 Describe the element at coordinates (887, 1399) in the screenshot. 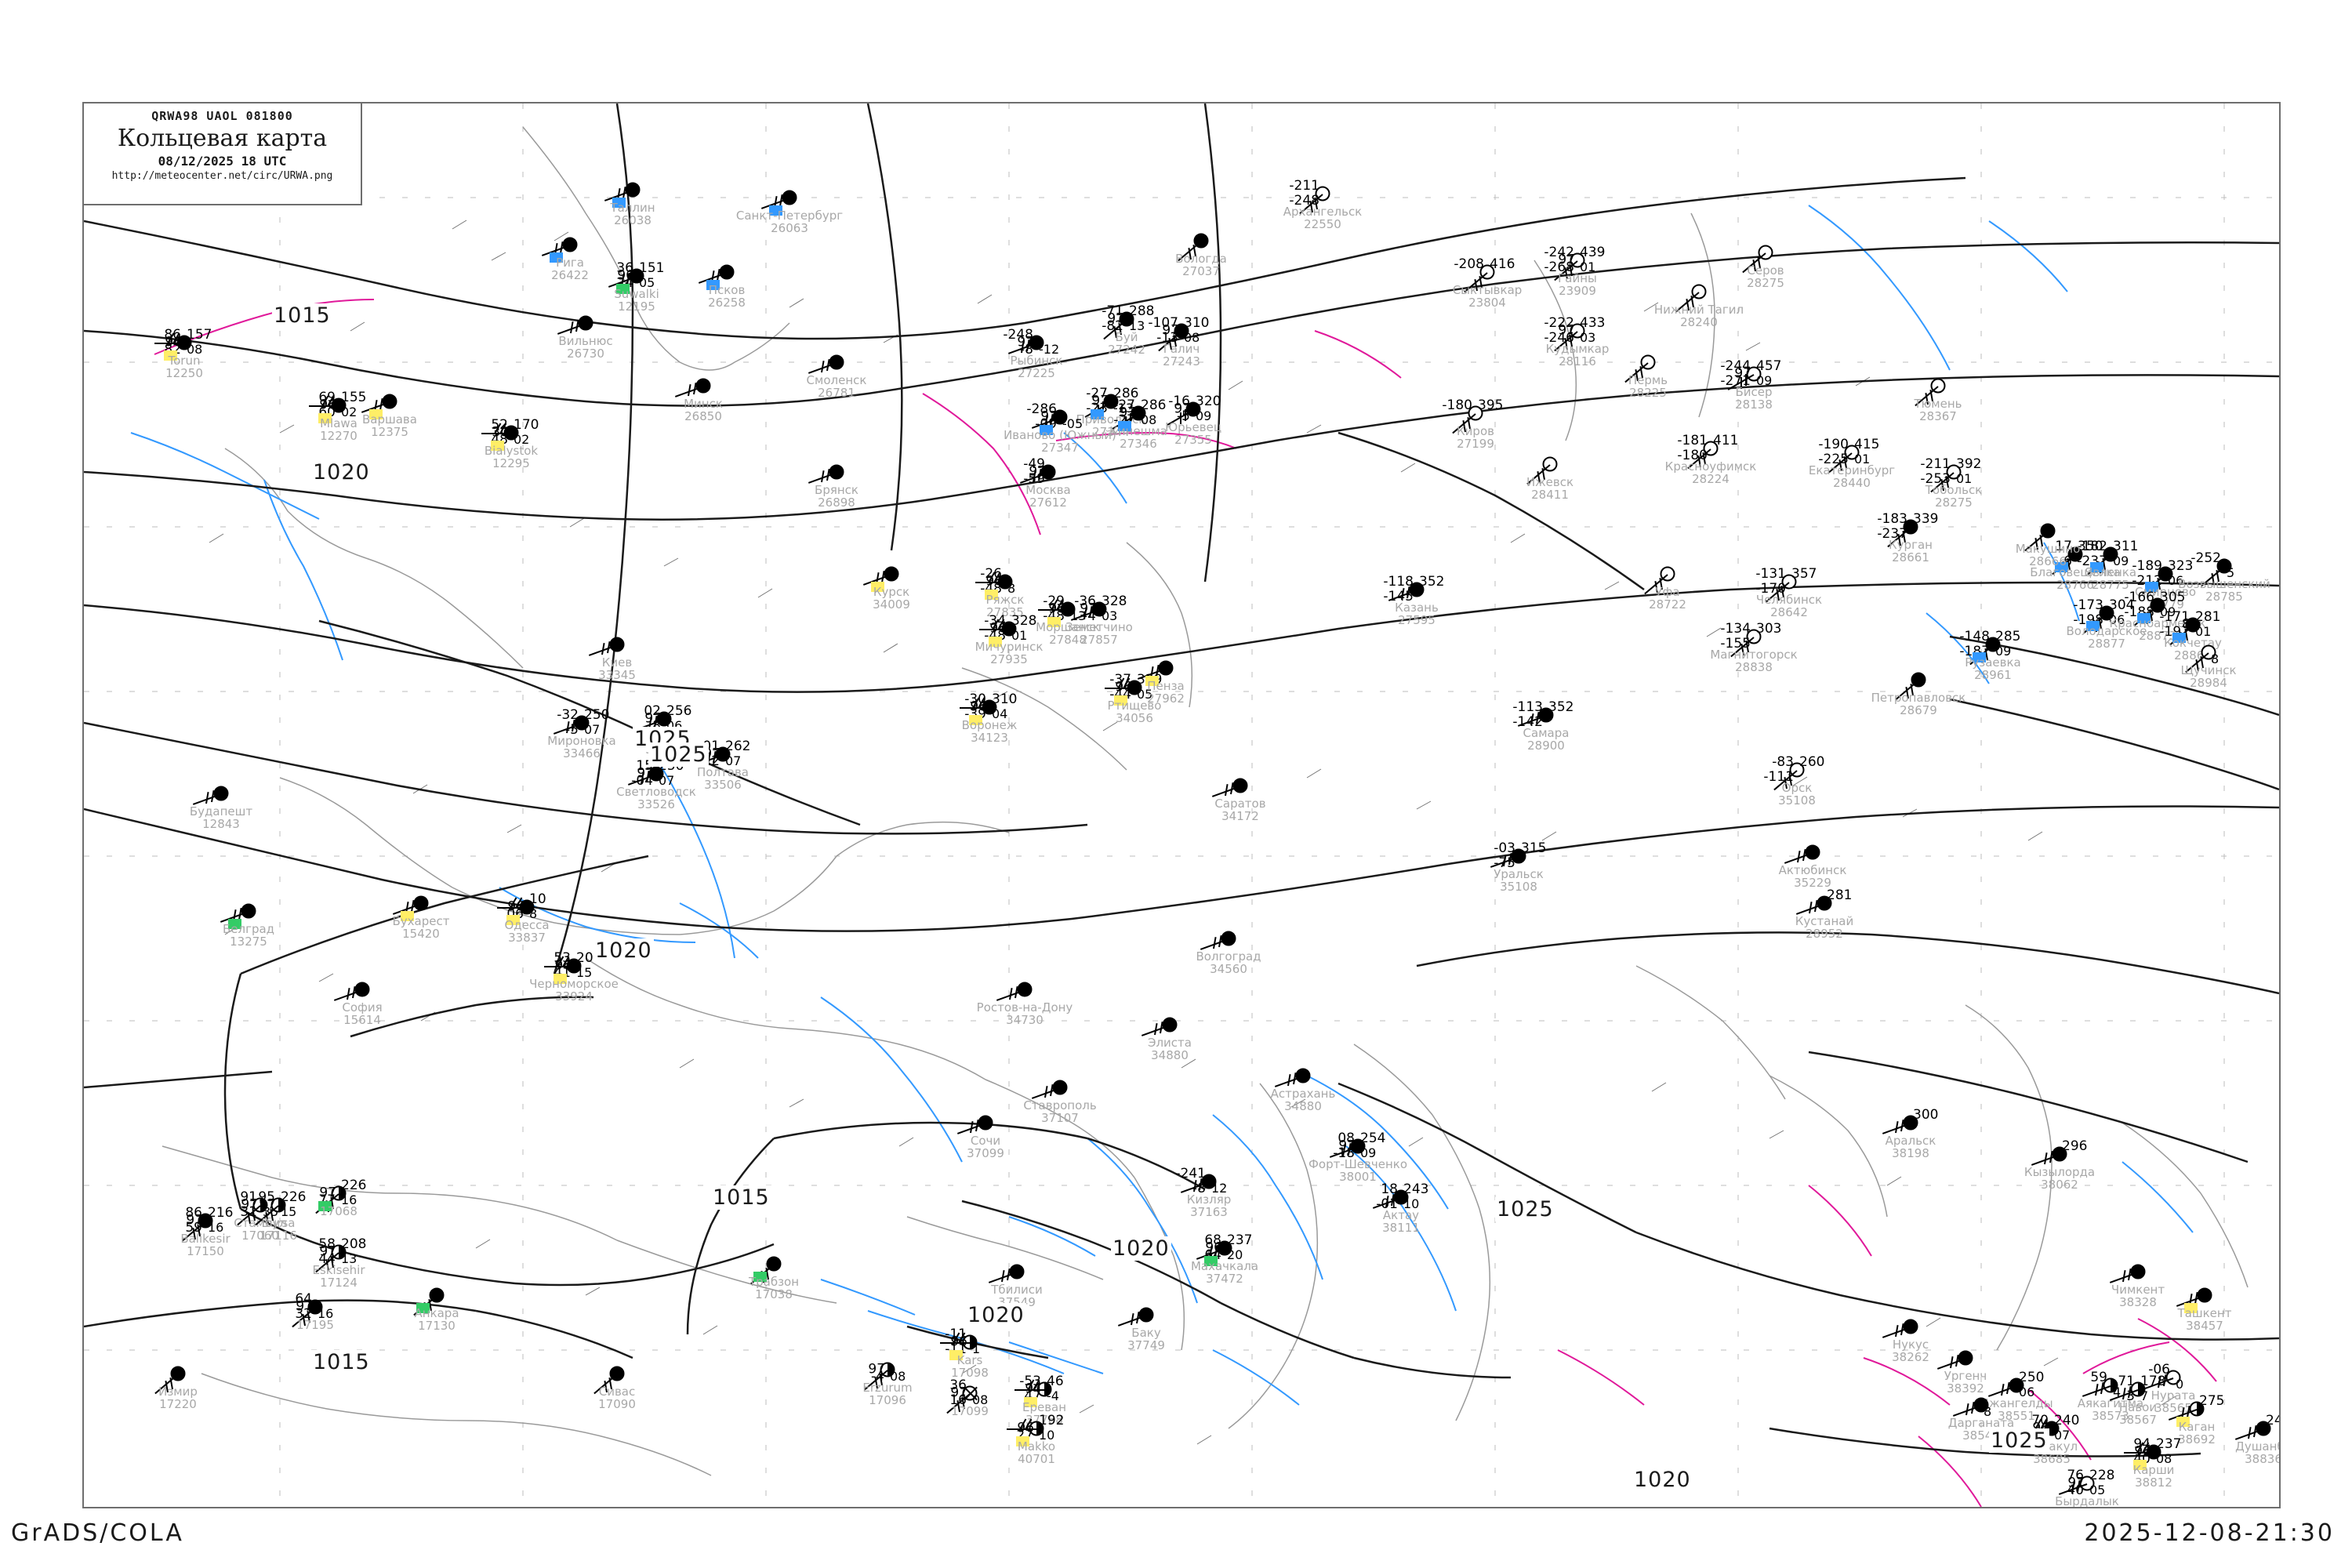

I see `station-id: 17096` at that location.